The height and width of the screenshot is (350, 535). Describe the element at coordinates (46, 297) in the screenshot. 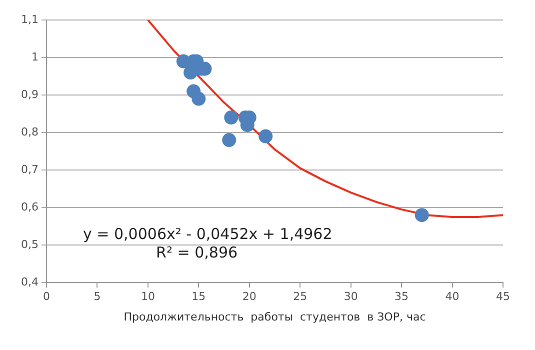

I see `x-tick-label: 0` at that location.